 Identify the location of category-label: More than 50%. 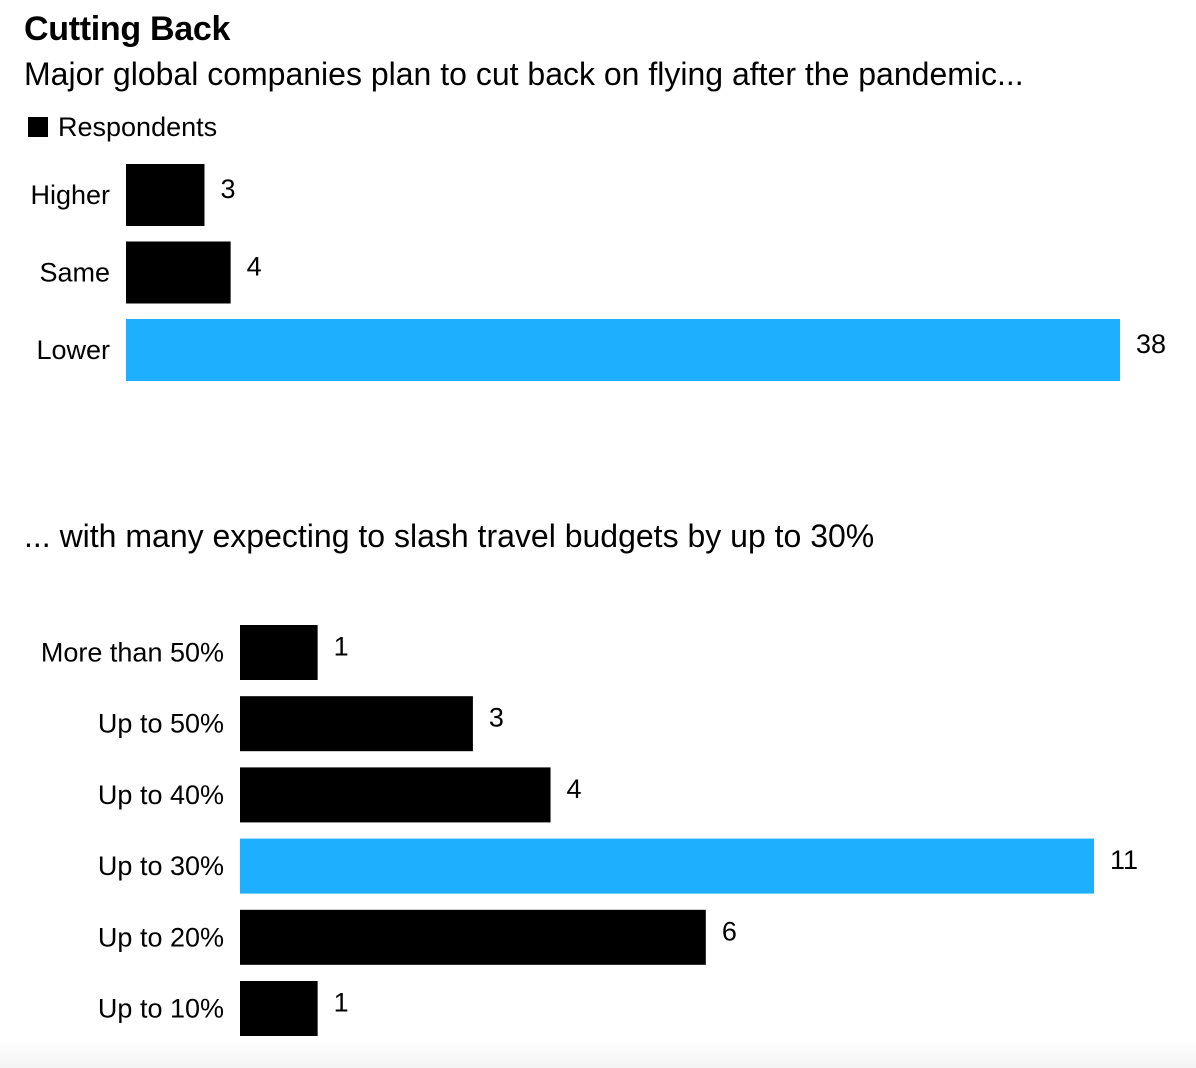
(132, 653).